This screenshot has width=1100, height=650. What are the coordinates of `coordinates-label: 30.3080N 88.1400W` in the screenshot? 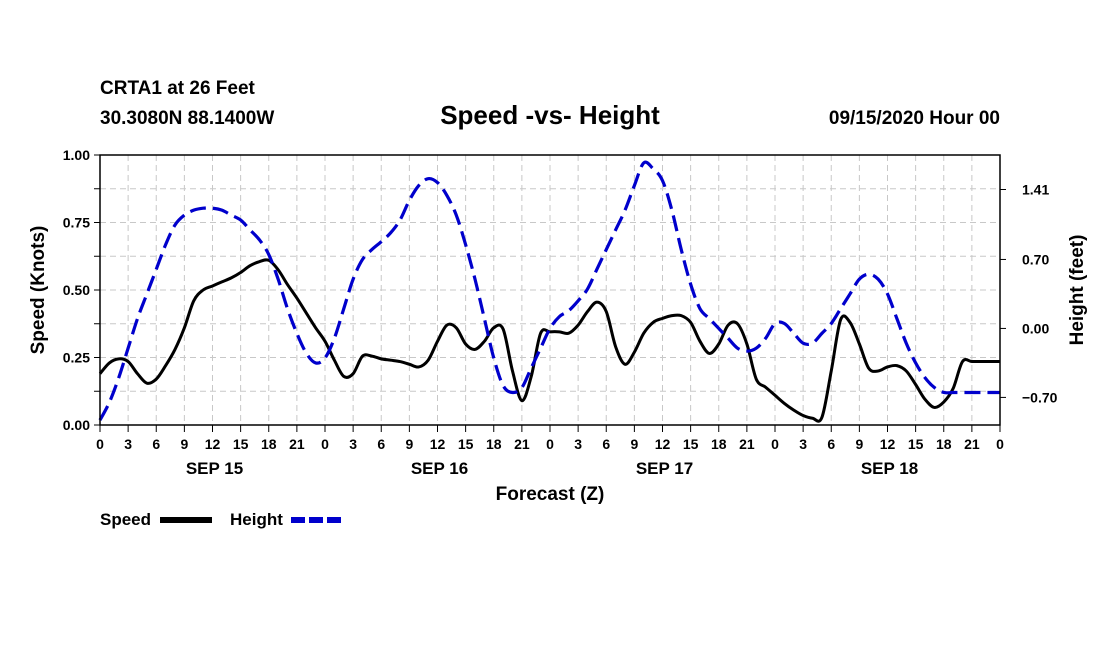 It's located at (187, 118).